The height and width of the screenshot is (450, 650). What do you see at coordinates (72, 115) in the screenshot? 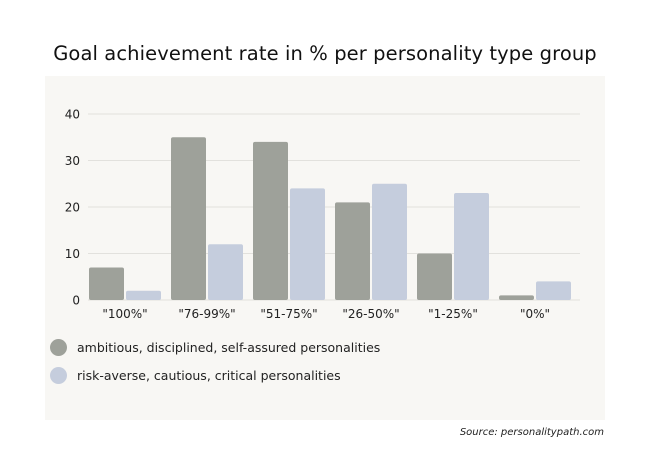
I see `y-tick-label: 40` at bounding box center [72, 115].